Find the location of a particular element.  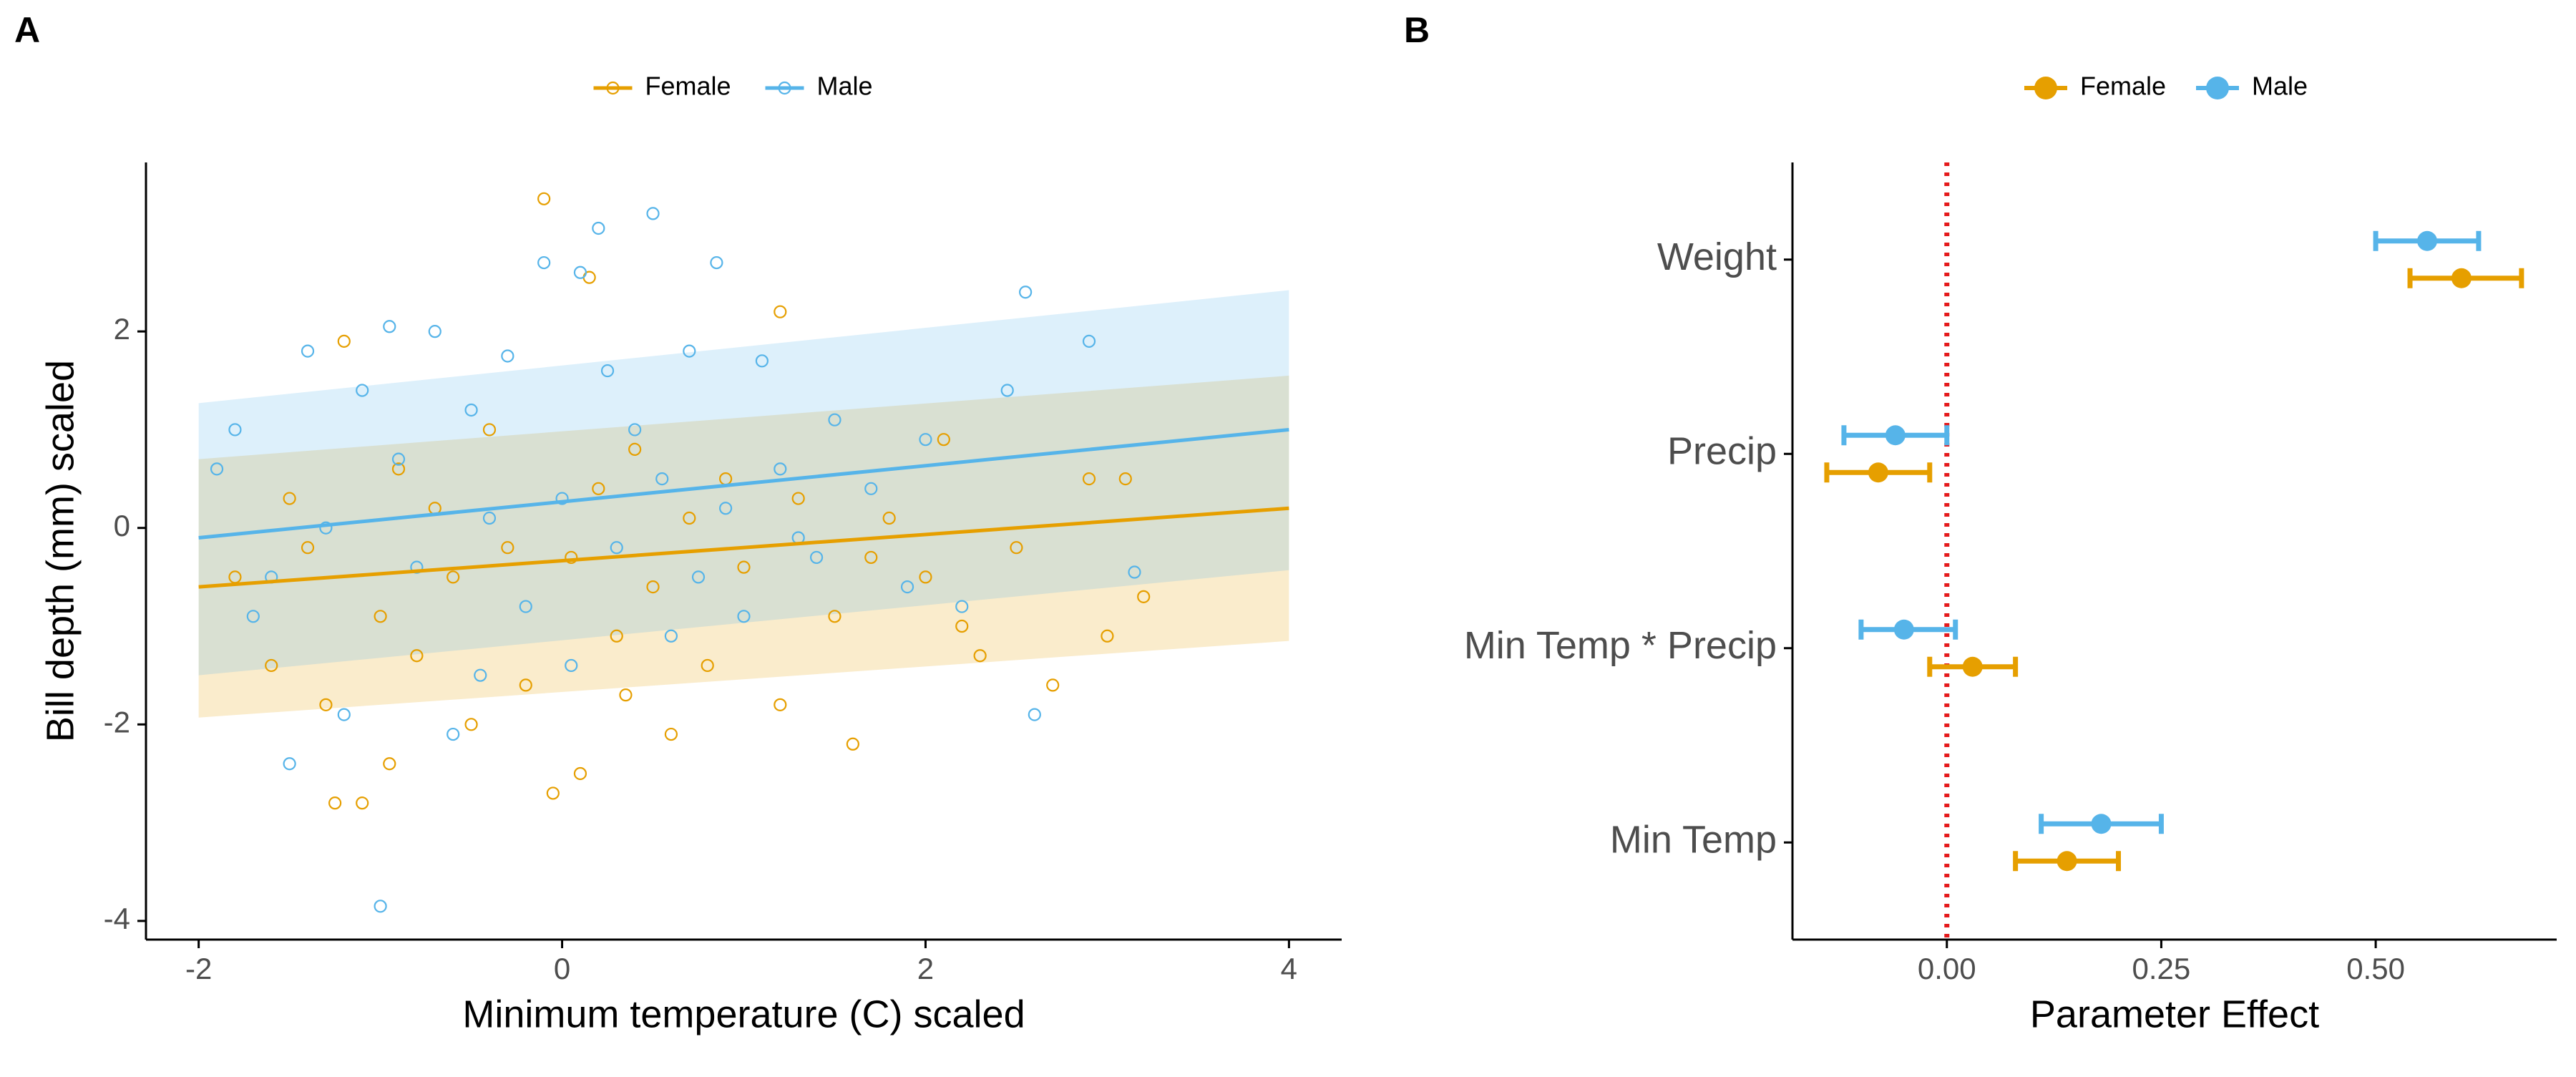

x-tick-label: 2 is located at coordinates (925, 969).